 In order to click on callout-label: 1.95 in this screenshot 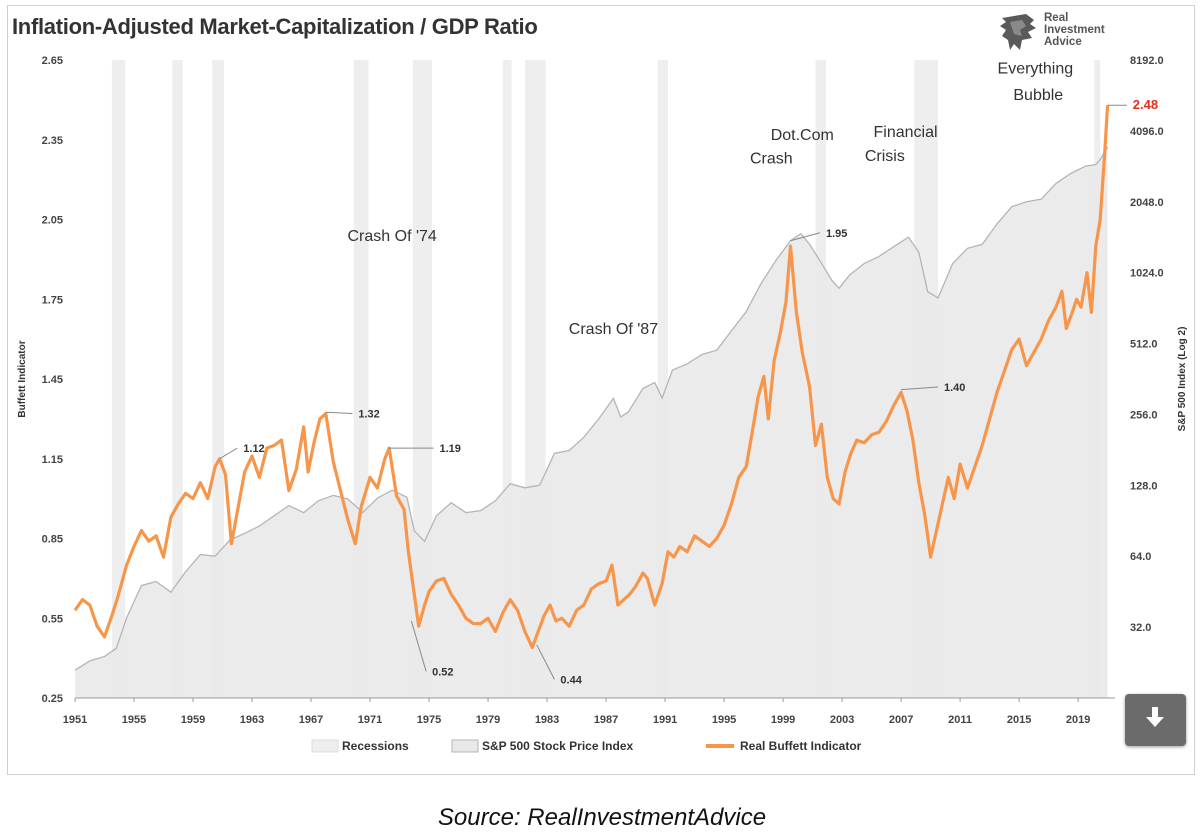, I will do `click(836, 234)`.